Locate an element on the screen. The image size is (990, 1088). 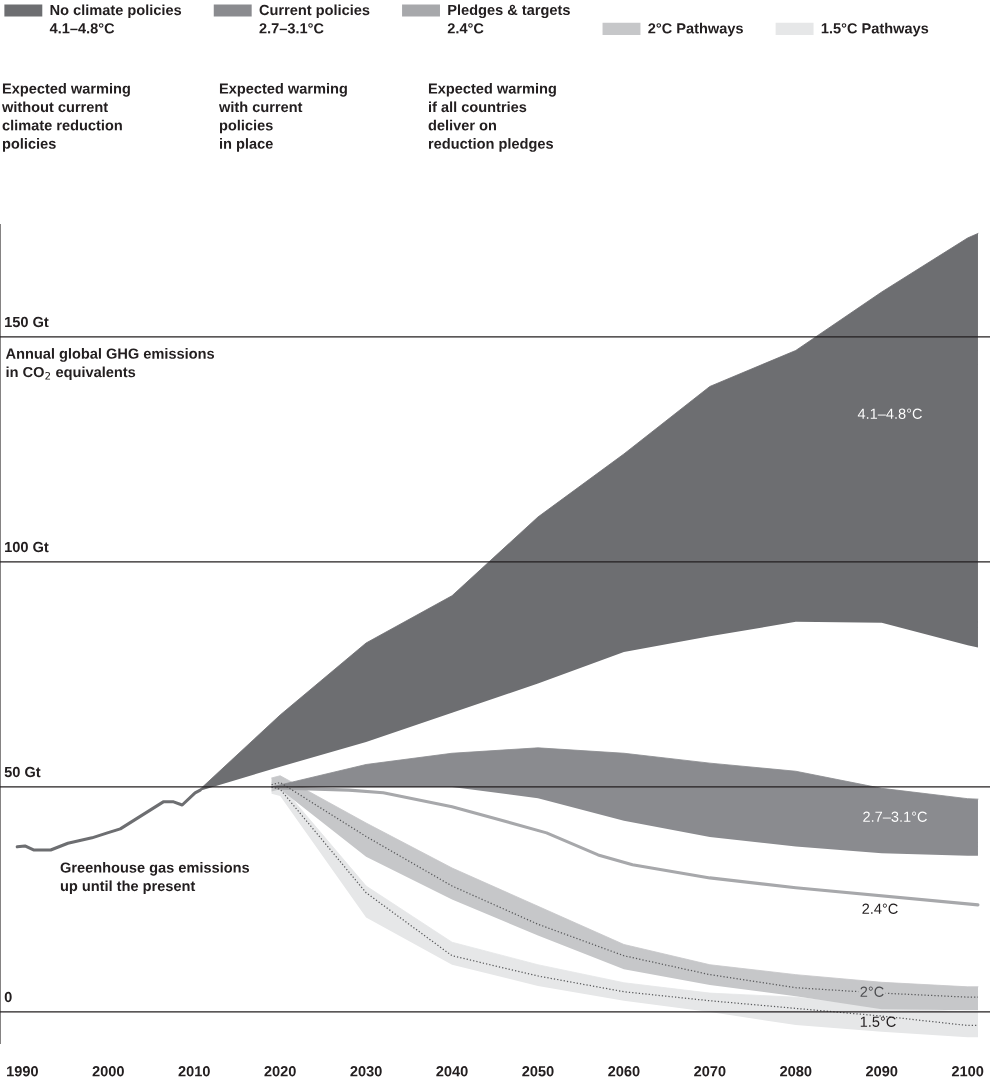
legend-label: 2°C Pathways is located at coordinates (695, 29).